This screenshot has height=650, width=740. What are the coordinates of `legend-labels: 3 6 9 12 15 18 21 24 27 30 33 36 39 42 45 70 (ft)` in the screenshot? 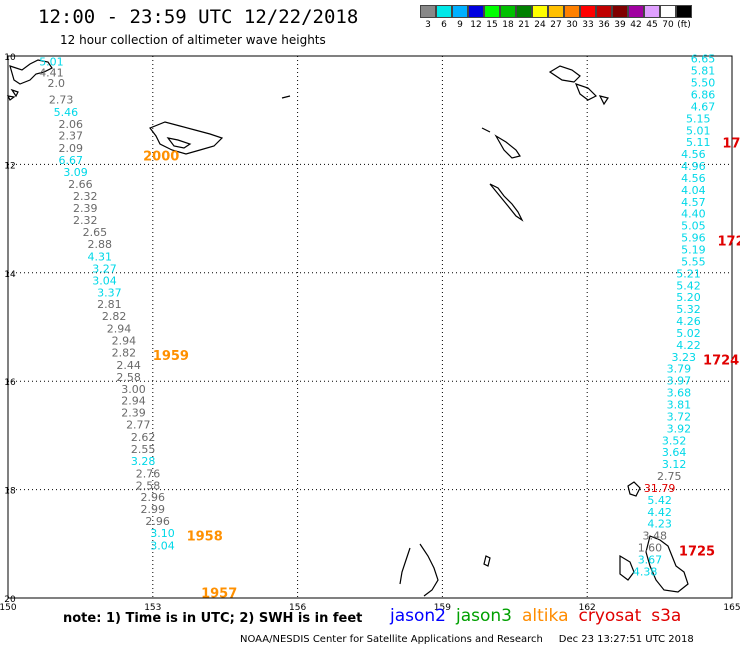 It's located at (556, 24).